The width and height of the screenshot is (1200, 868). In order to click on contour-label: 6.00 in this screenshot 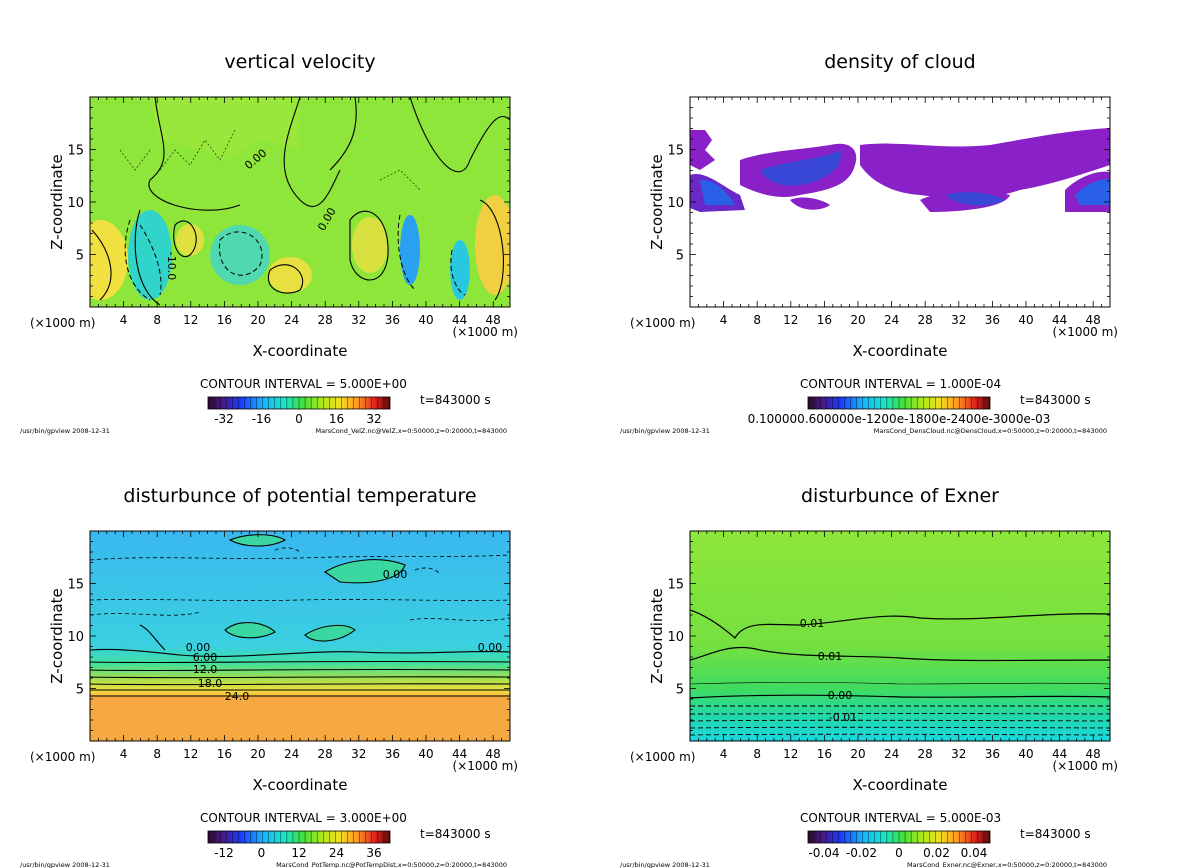, I will do `click(205, 657)`.